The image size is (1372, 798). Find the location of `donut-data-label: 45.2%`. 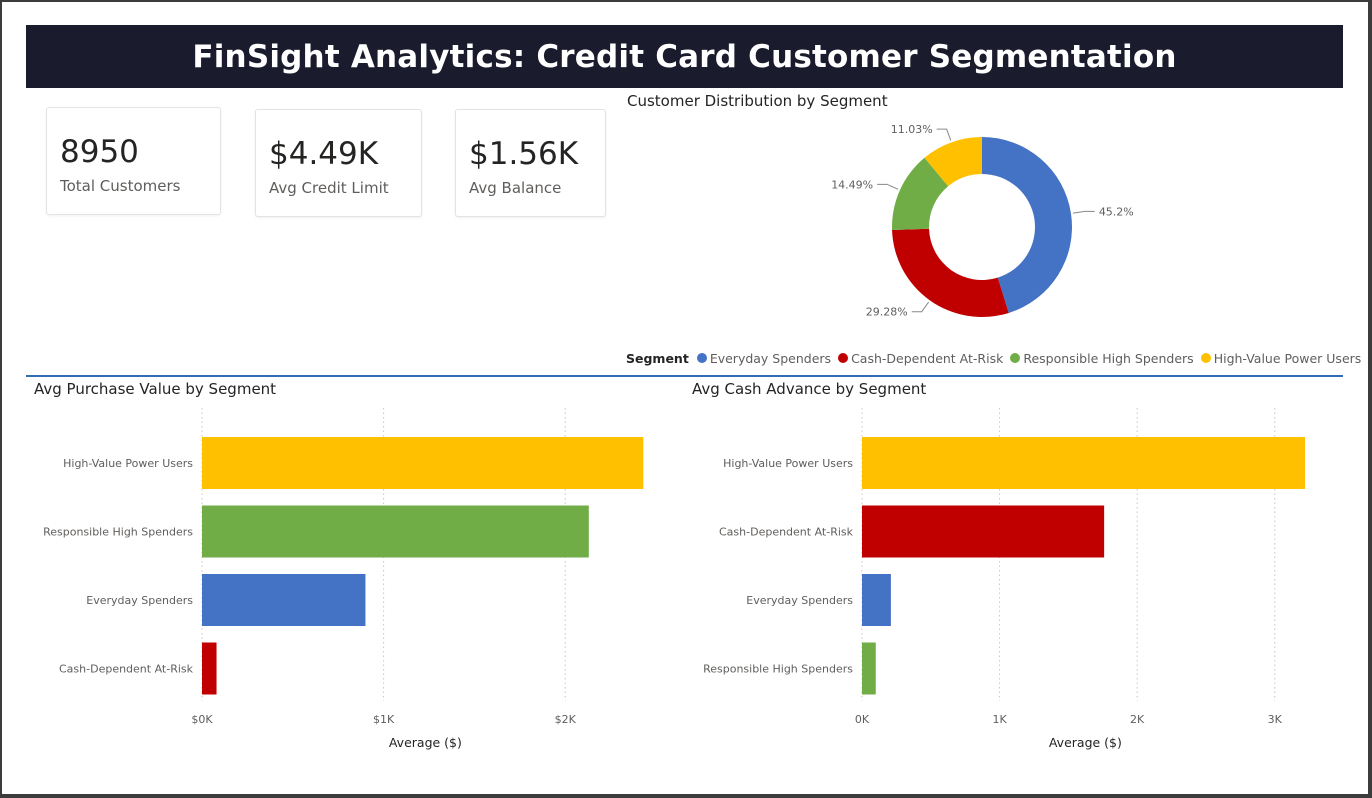

donut-data-label: 45.2% is located at coordinates (1116, 211).